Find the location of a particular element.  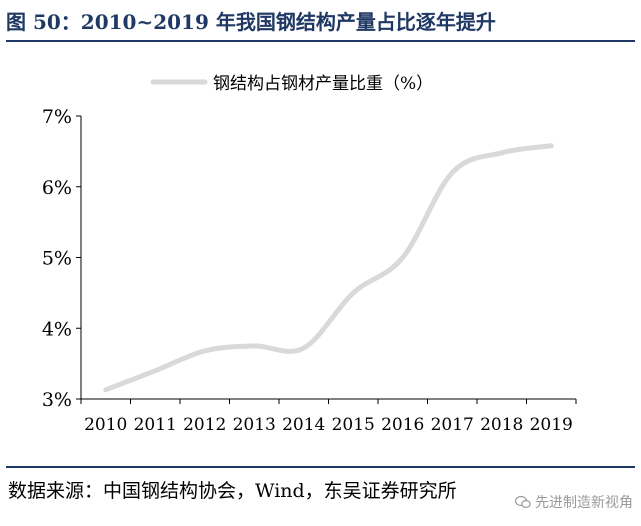

x-tick-label: 2015 is located at coordinates (353, 425).